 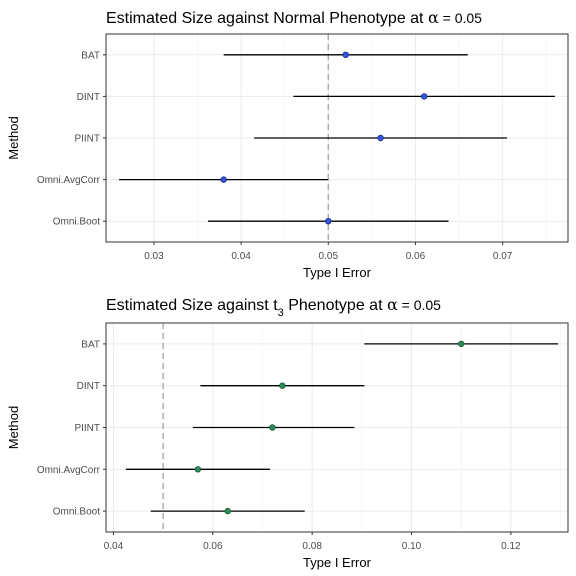 I want to click on x-tick-label: 0.12, so click(x=511, y=546).